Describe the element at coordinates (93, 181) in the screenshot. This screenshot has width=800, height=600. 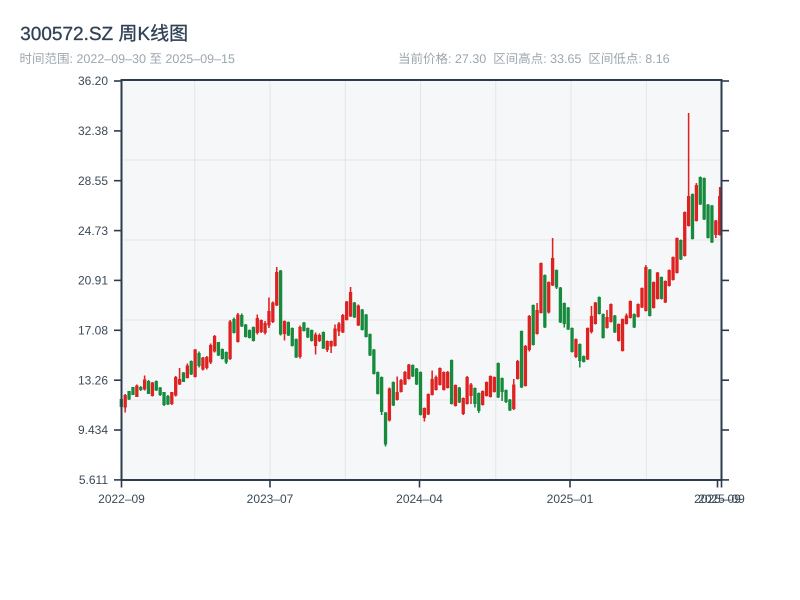
I see `svg-text: 28.55` at that location.